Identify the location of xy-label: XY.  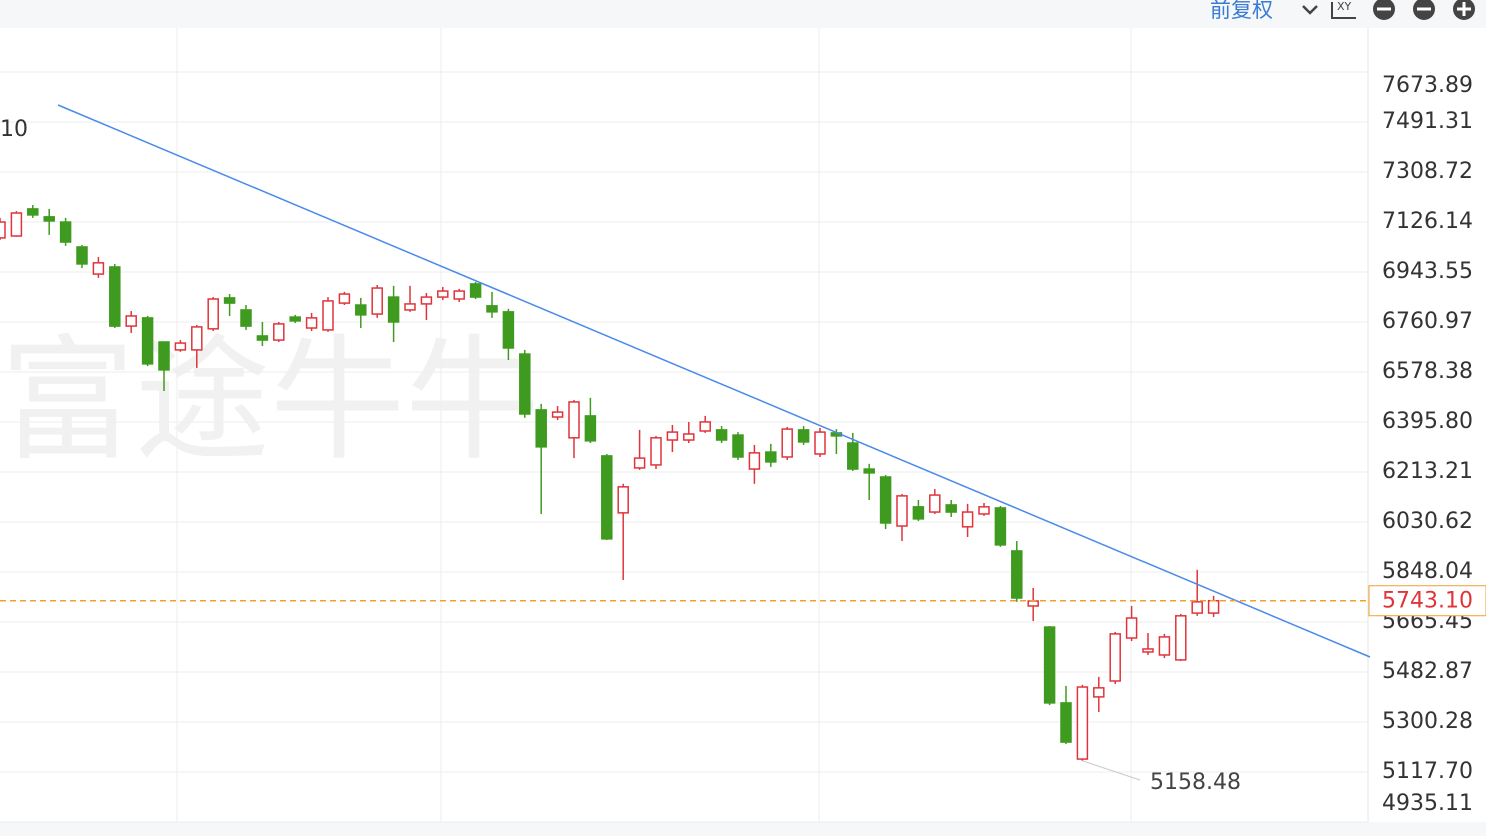
(1344, 6).